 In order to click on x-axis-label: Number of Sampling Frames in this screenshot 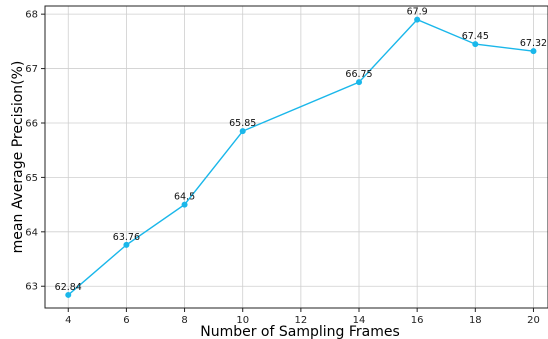, I will do `click(300, 331)`.